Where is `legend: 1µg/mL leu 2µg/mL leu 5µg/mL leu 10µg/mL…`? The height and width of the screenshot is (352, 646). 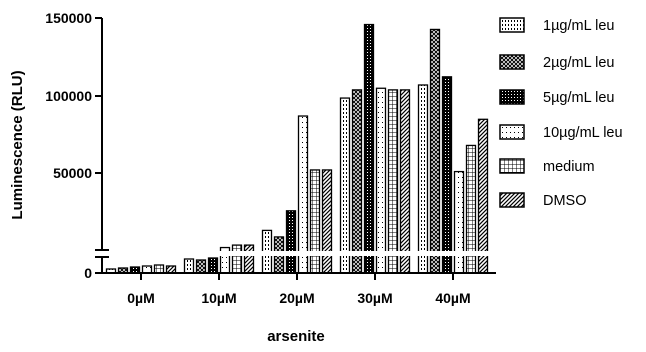
legend: 1µg/mL leu 2µg/mL leu 5µg/mL leu 10µg/mL… is located at coordinates (561, 113).